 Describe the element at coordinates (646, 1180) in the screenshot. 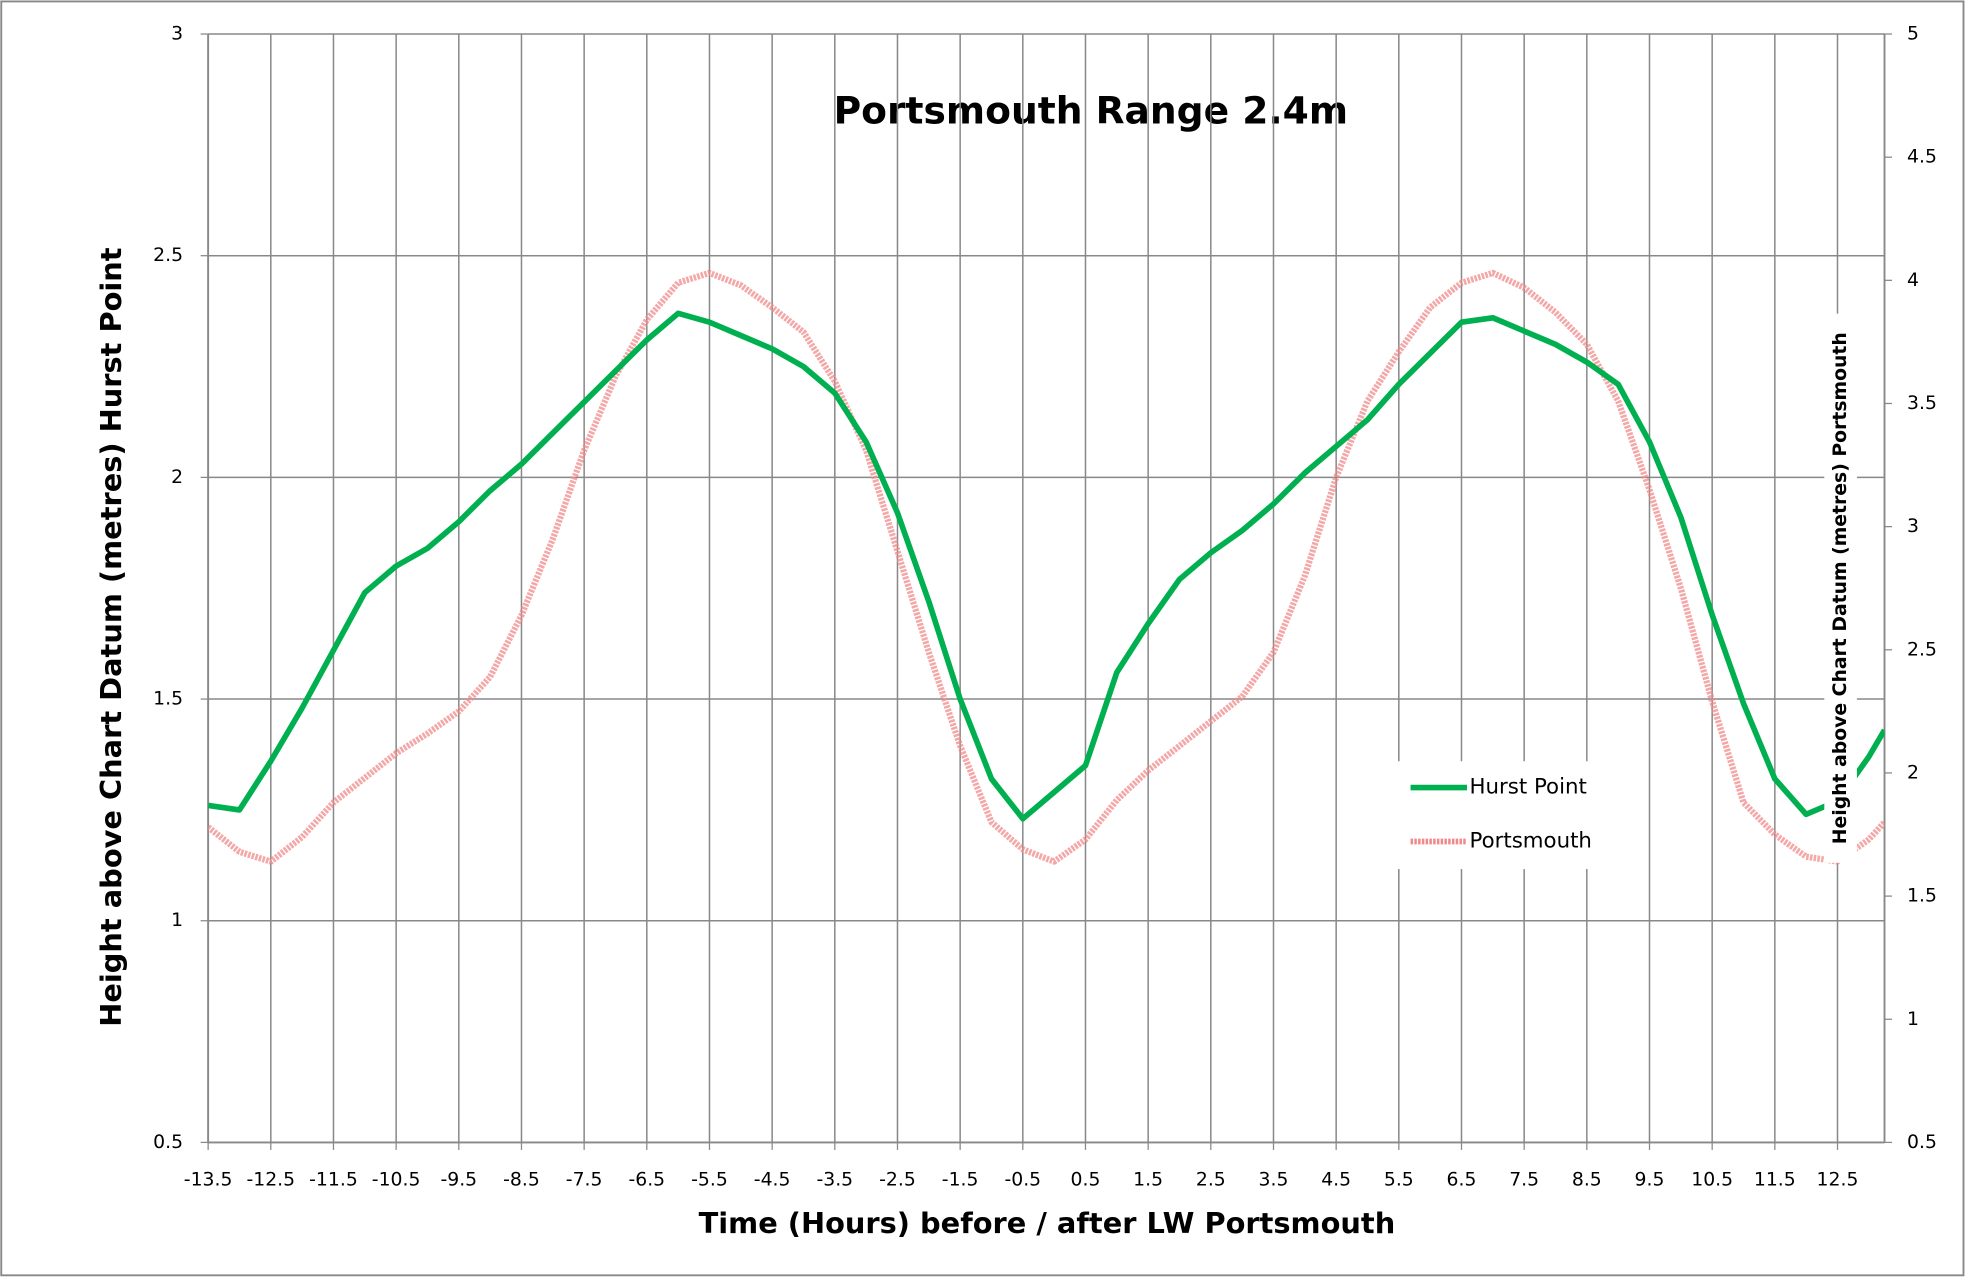

I see `x-tick-label: -6.5` at that location.